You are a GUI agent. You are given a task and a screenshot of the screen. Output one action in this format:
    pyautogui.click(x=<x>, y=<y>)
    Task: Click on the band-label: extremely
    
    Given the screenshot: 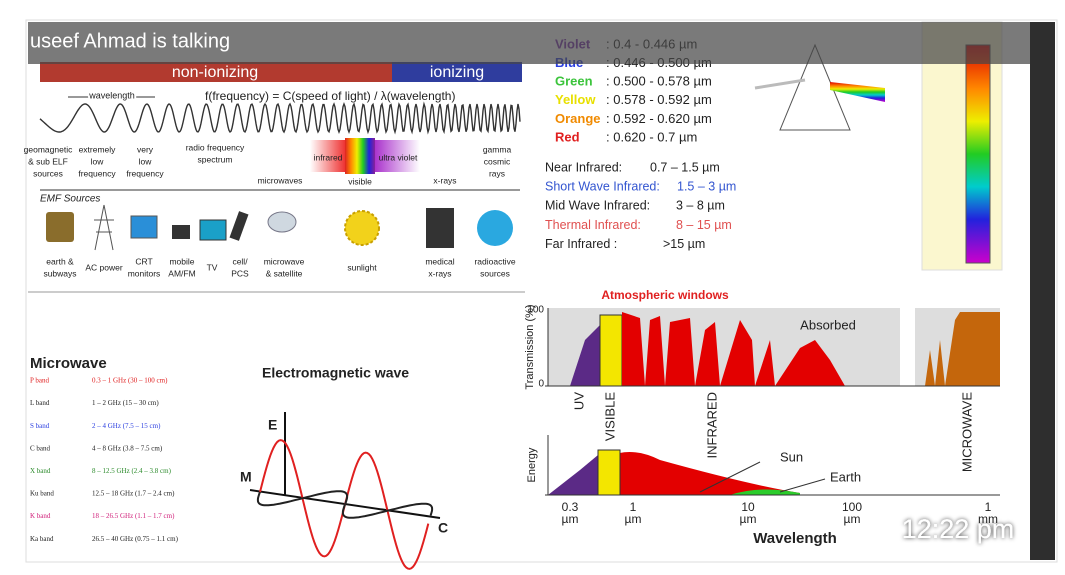 What is the action you would take?
    pyautogui.click(x=98, y=149)
    